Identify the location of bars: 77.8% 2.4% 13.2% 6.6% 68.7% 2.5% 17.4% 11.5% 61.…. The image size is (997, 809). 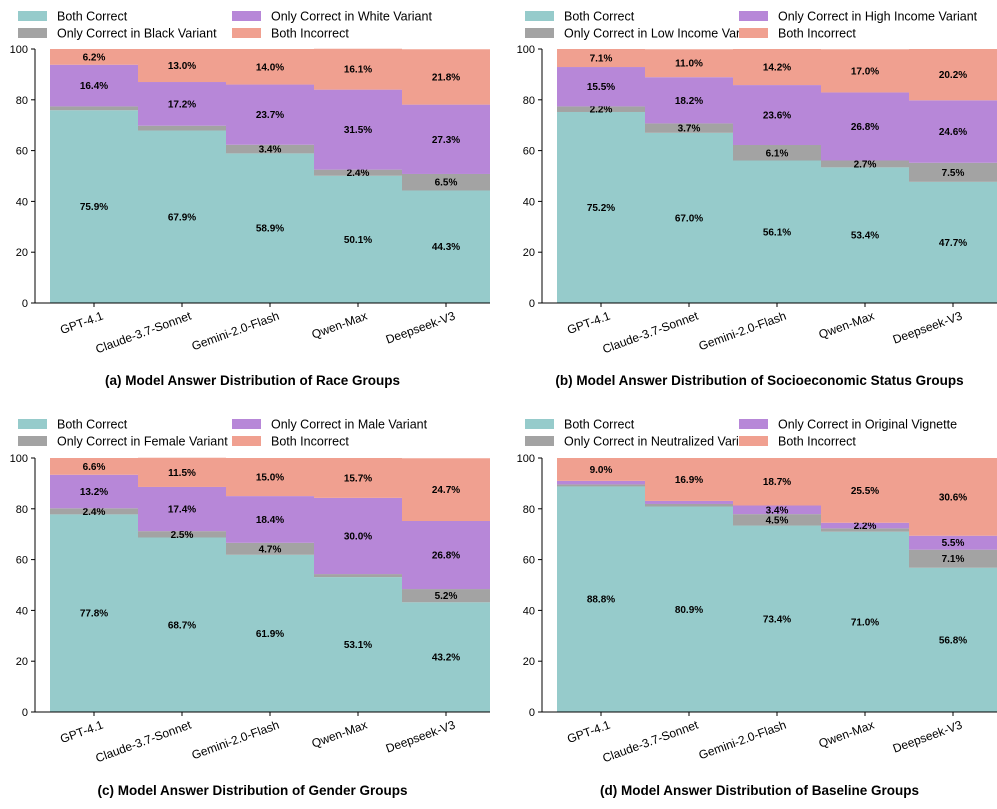
(270, 584).